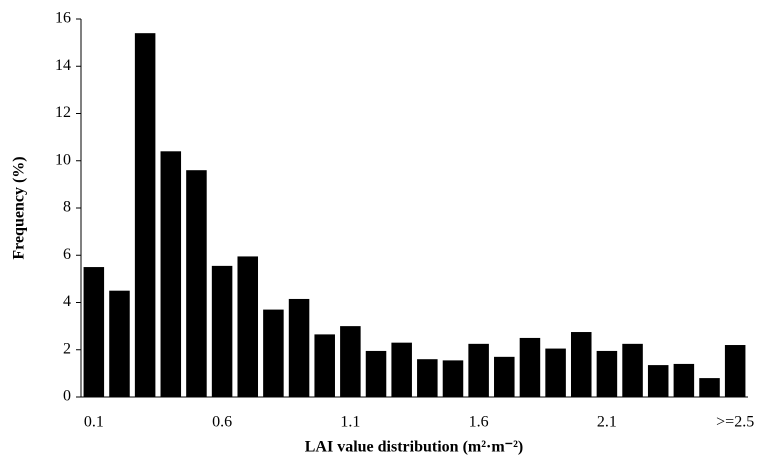 Image resolution: width=762 pixels, height=461 pixels. What do you see at coordinates (479, 422) in the screenshot?
I see `x-tick-label: 1.6` at bounding box center [479, 422].